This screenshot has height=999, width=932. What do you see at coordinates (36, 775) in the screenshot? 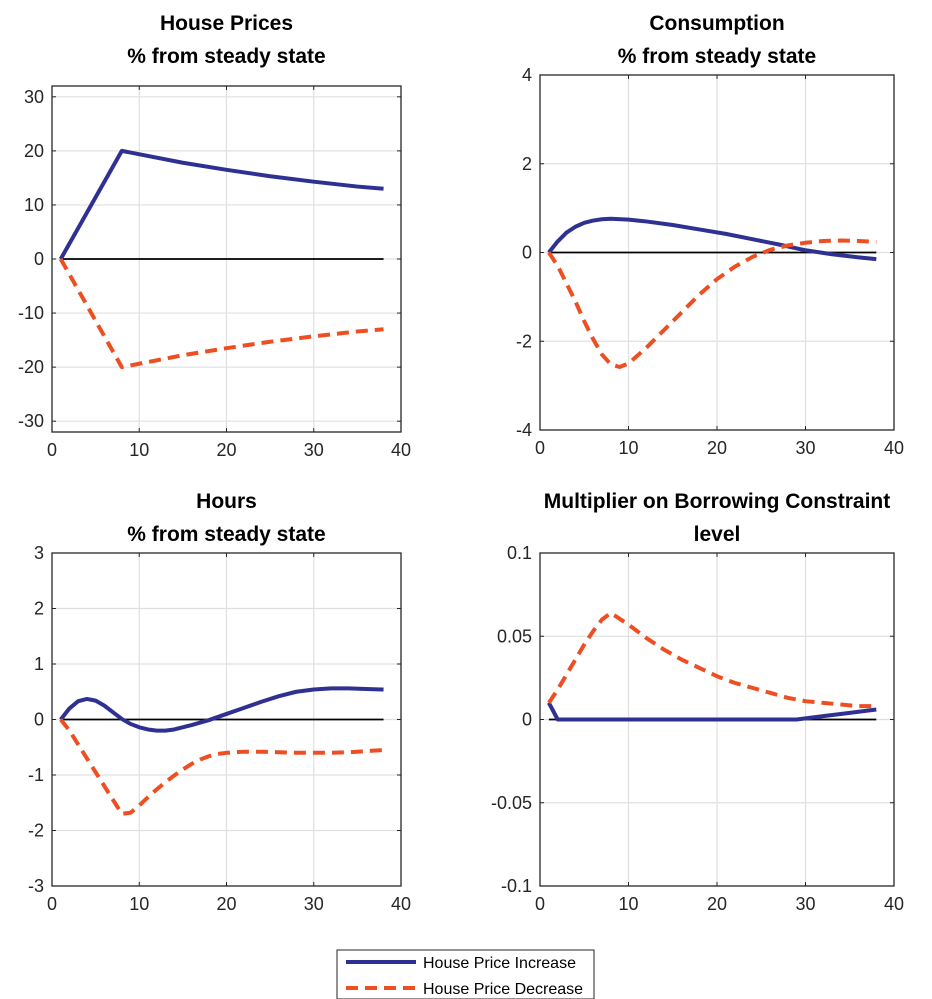
I see `y-tick-label: -1` at bounding box center [36, 775].